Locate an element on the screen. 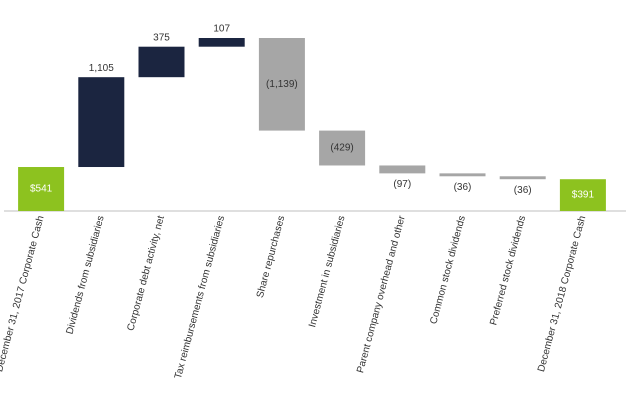 The height and width of the screenshot is (400, 636). category-label: Common stock dividends is located at coordinates (448, 270).